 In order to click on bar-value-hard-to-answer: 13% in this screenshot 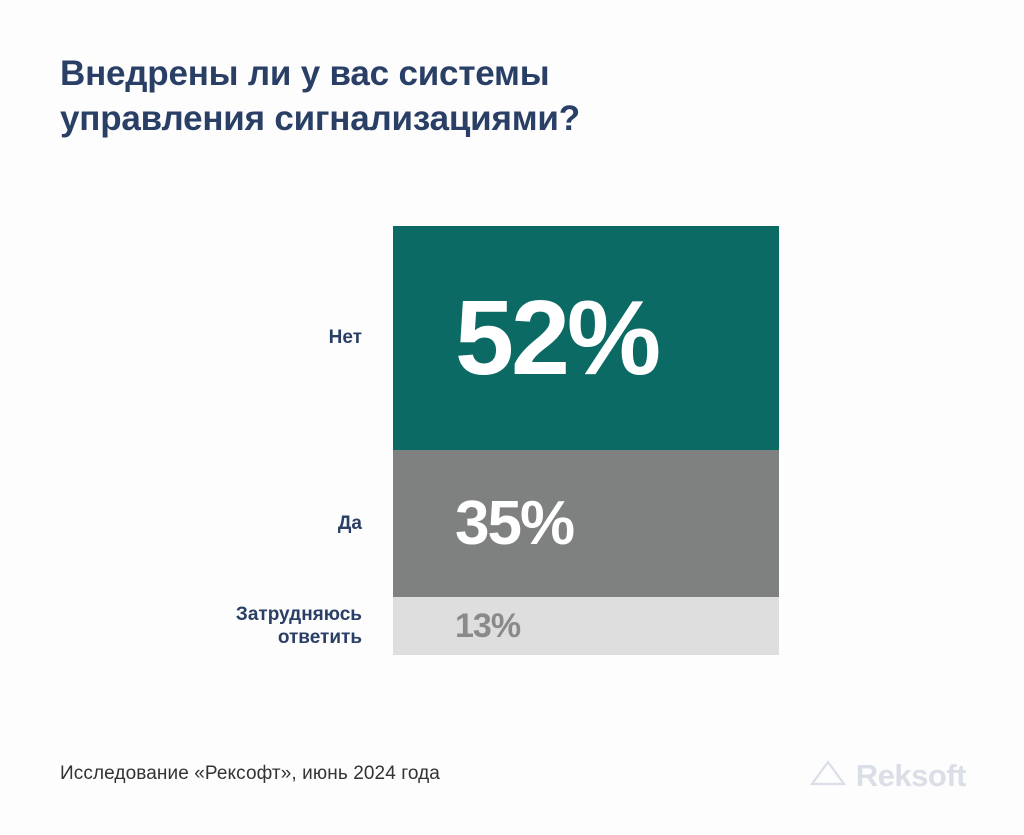, I will do `click(488, 626)`.